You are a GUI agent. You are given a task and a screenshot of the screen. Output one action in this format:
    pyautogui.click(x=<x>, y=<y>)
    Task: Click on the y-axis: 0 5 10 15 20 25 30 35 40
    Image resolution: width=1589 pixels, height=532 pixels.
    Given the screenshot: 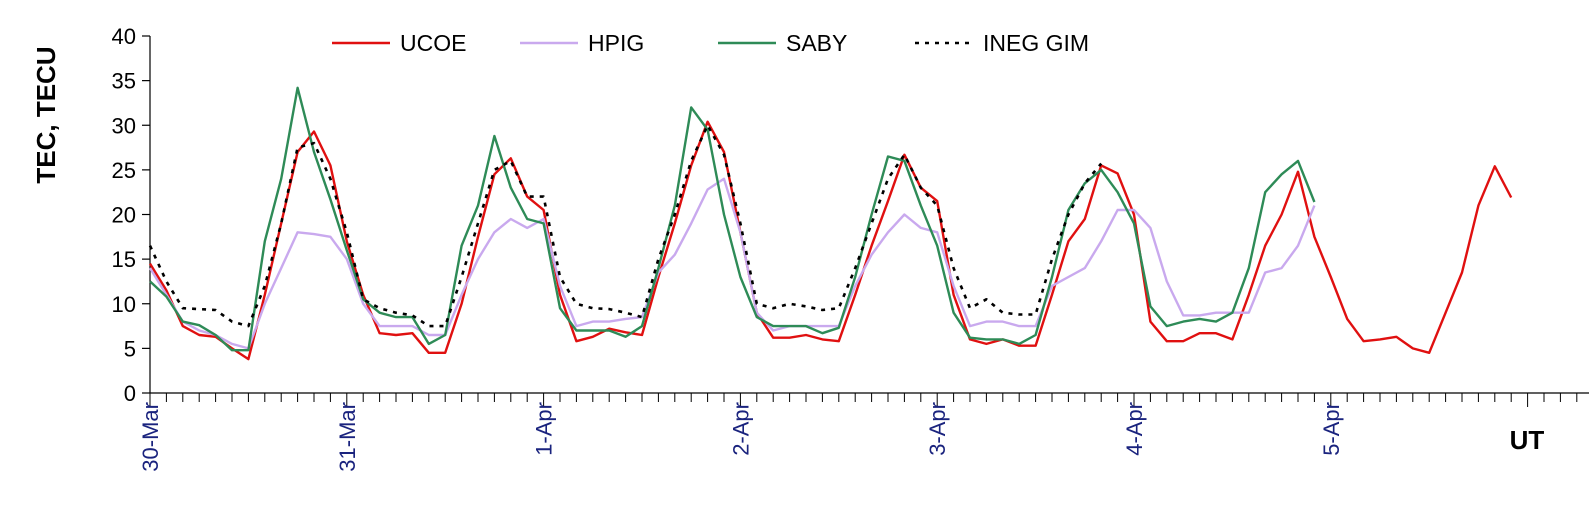 What is the action you would take?
    pyautogui.click(x=131, y=215)
    